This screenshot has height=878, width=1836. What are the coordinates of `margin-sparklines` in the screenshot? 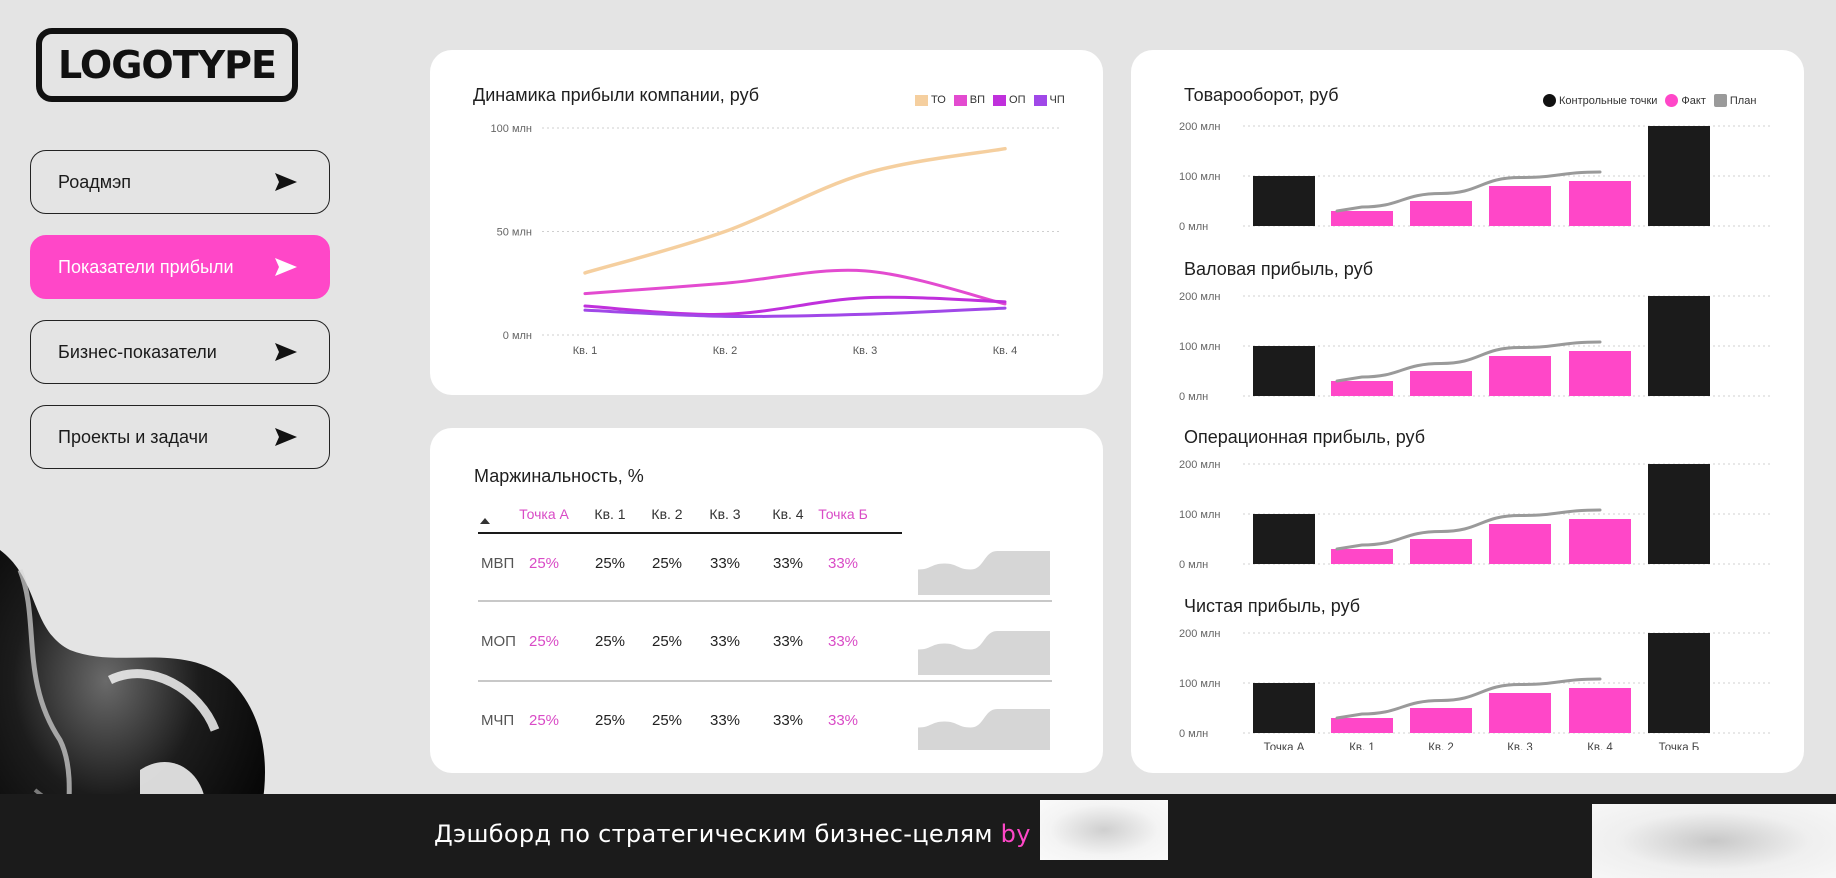 It's located at (984, 650).